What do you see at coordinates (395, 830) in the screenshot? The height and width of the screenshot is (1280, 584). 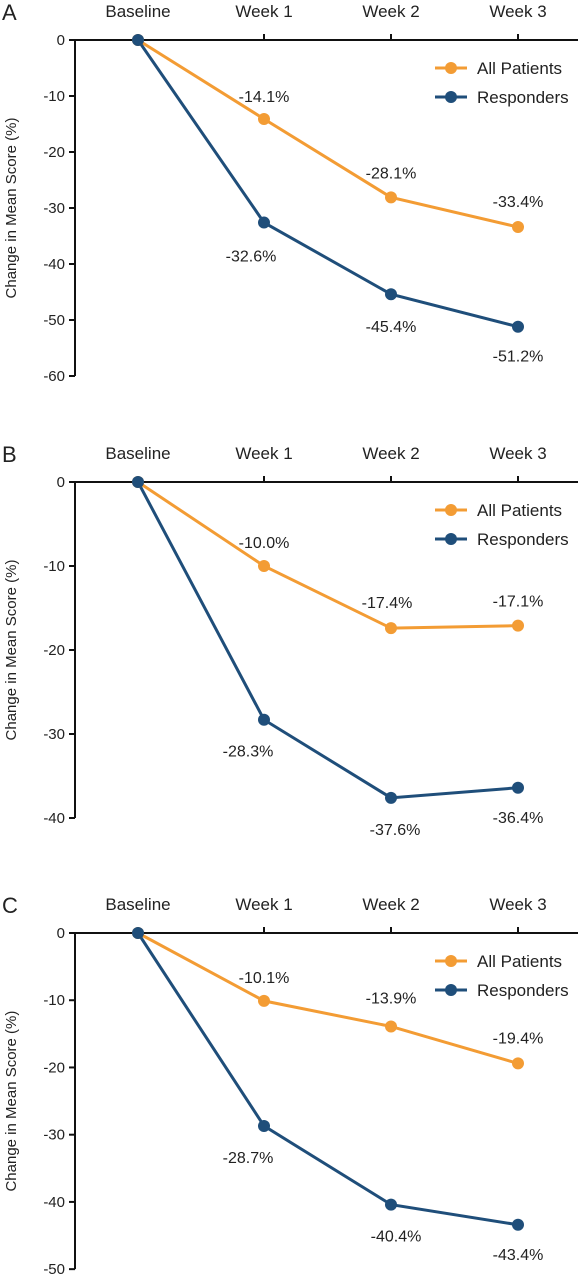 I see `data-label: -37.6%` at bounding box center [395, 830].